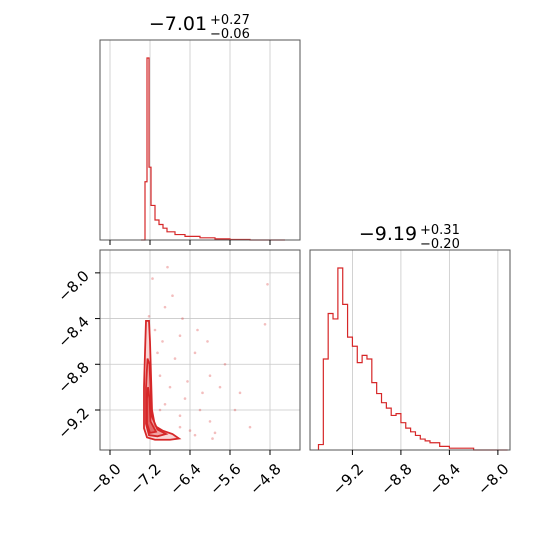 Image resolution: width=550 pixels, height=550 pixels. Describe the element at coordinates (73, 332) in the screenshot. I see `y-tick-label: −8.4` at that location.